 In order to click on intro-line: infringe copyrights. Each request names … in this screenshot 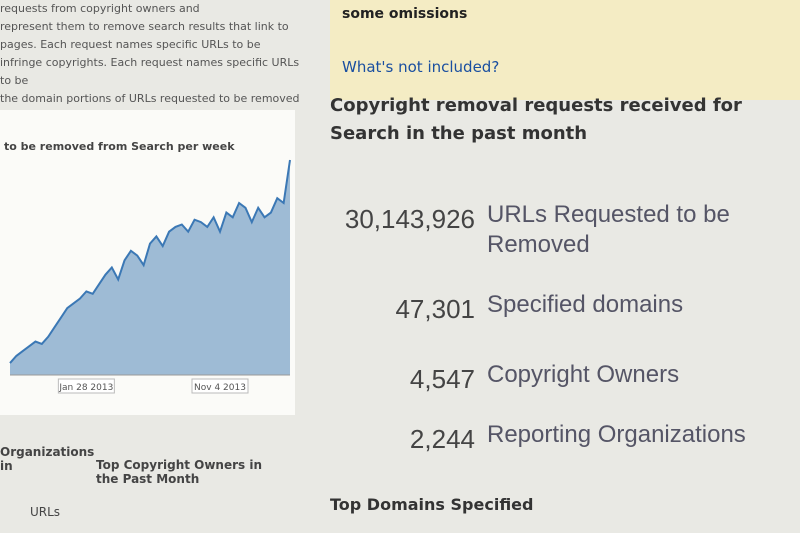, I will do `click(150, 71)`.